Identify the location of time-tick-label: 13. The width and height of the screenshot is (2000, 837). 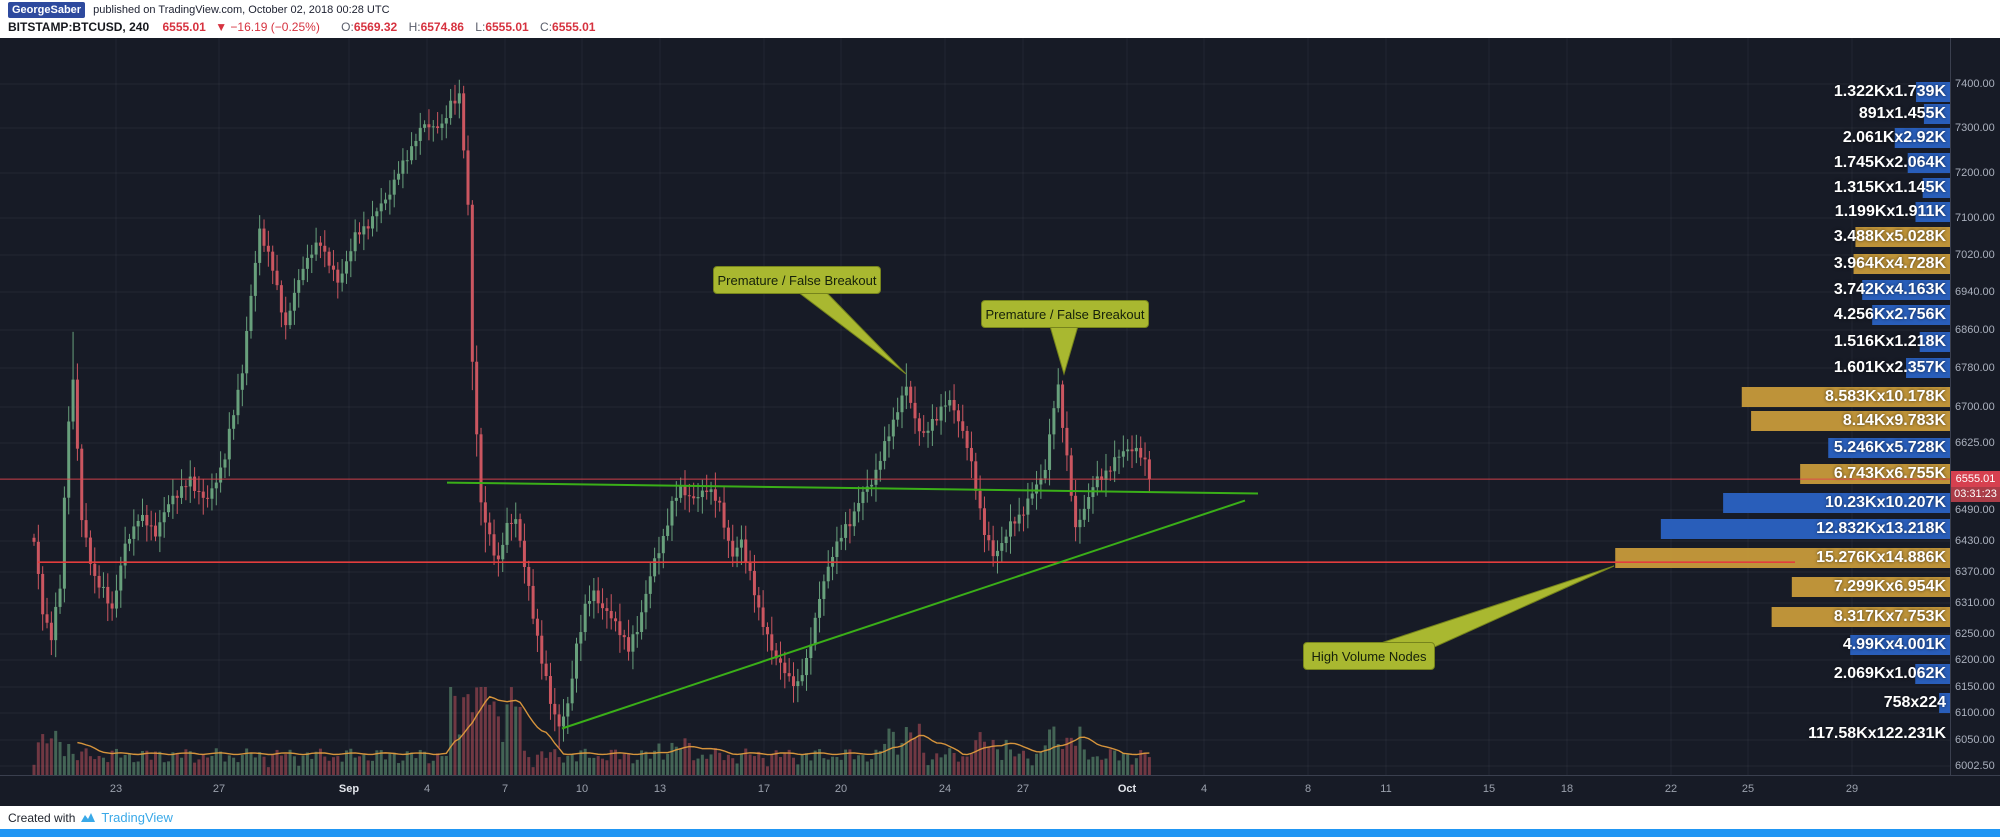
(660, 789).